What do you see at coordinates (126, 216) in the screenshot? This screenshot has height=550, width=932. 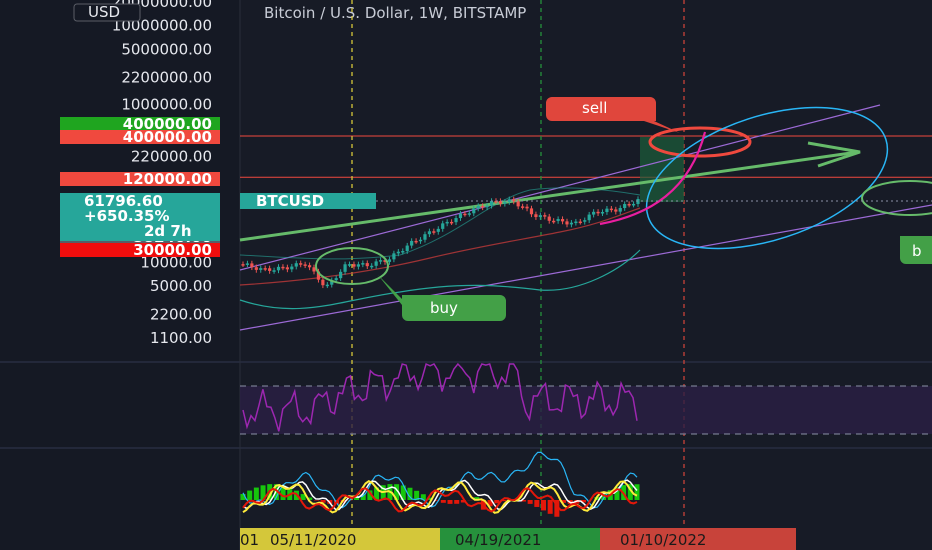 I see `last-price-change: +650.35%` at bounding box center [126, 216].